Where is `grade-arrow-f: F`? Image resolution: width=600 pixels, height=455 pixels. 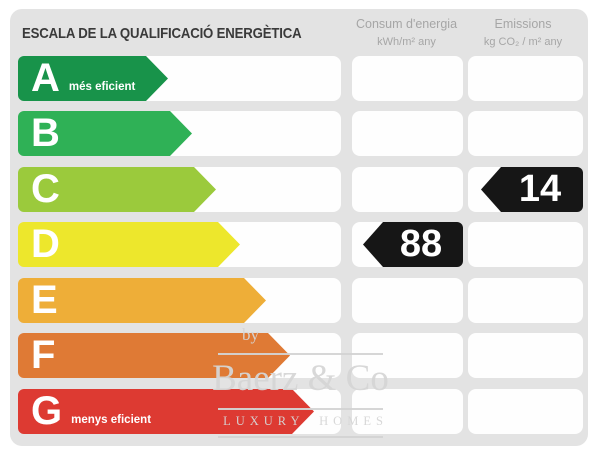 grade-arrow-f: F is located at coordinates (154, 355).